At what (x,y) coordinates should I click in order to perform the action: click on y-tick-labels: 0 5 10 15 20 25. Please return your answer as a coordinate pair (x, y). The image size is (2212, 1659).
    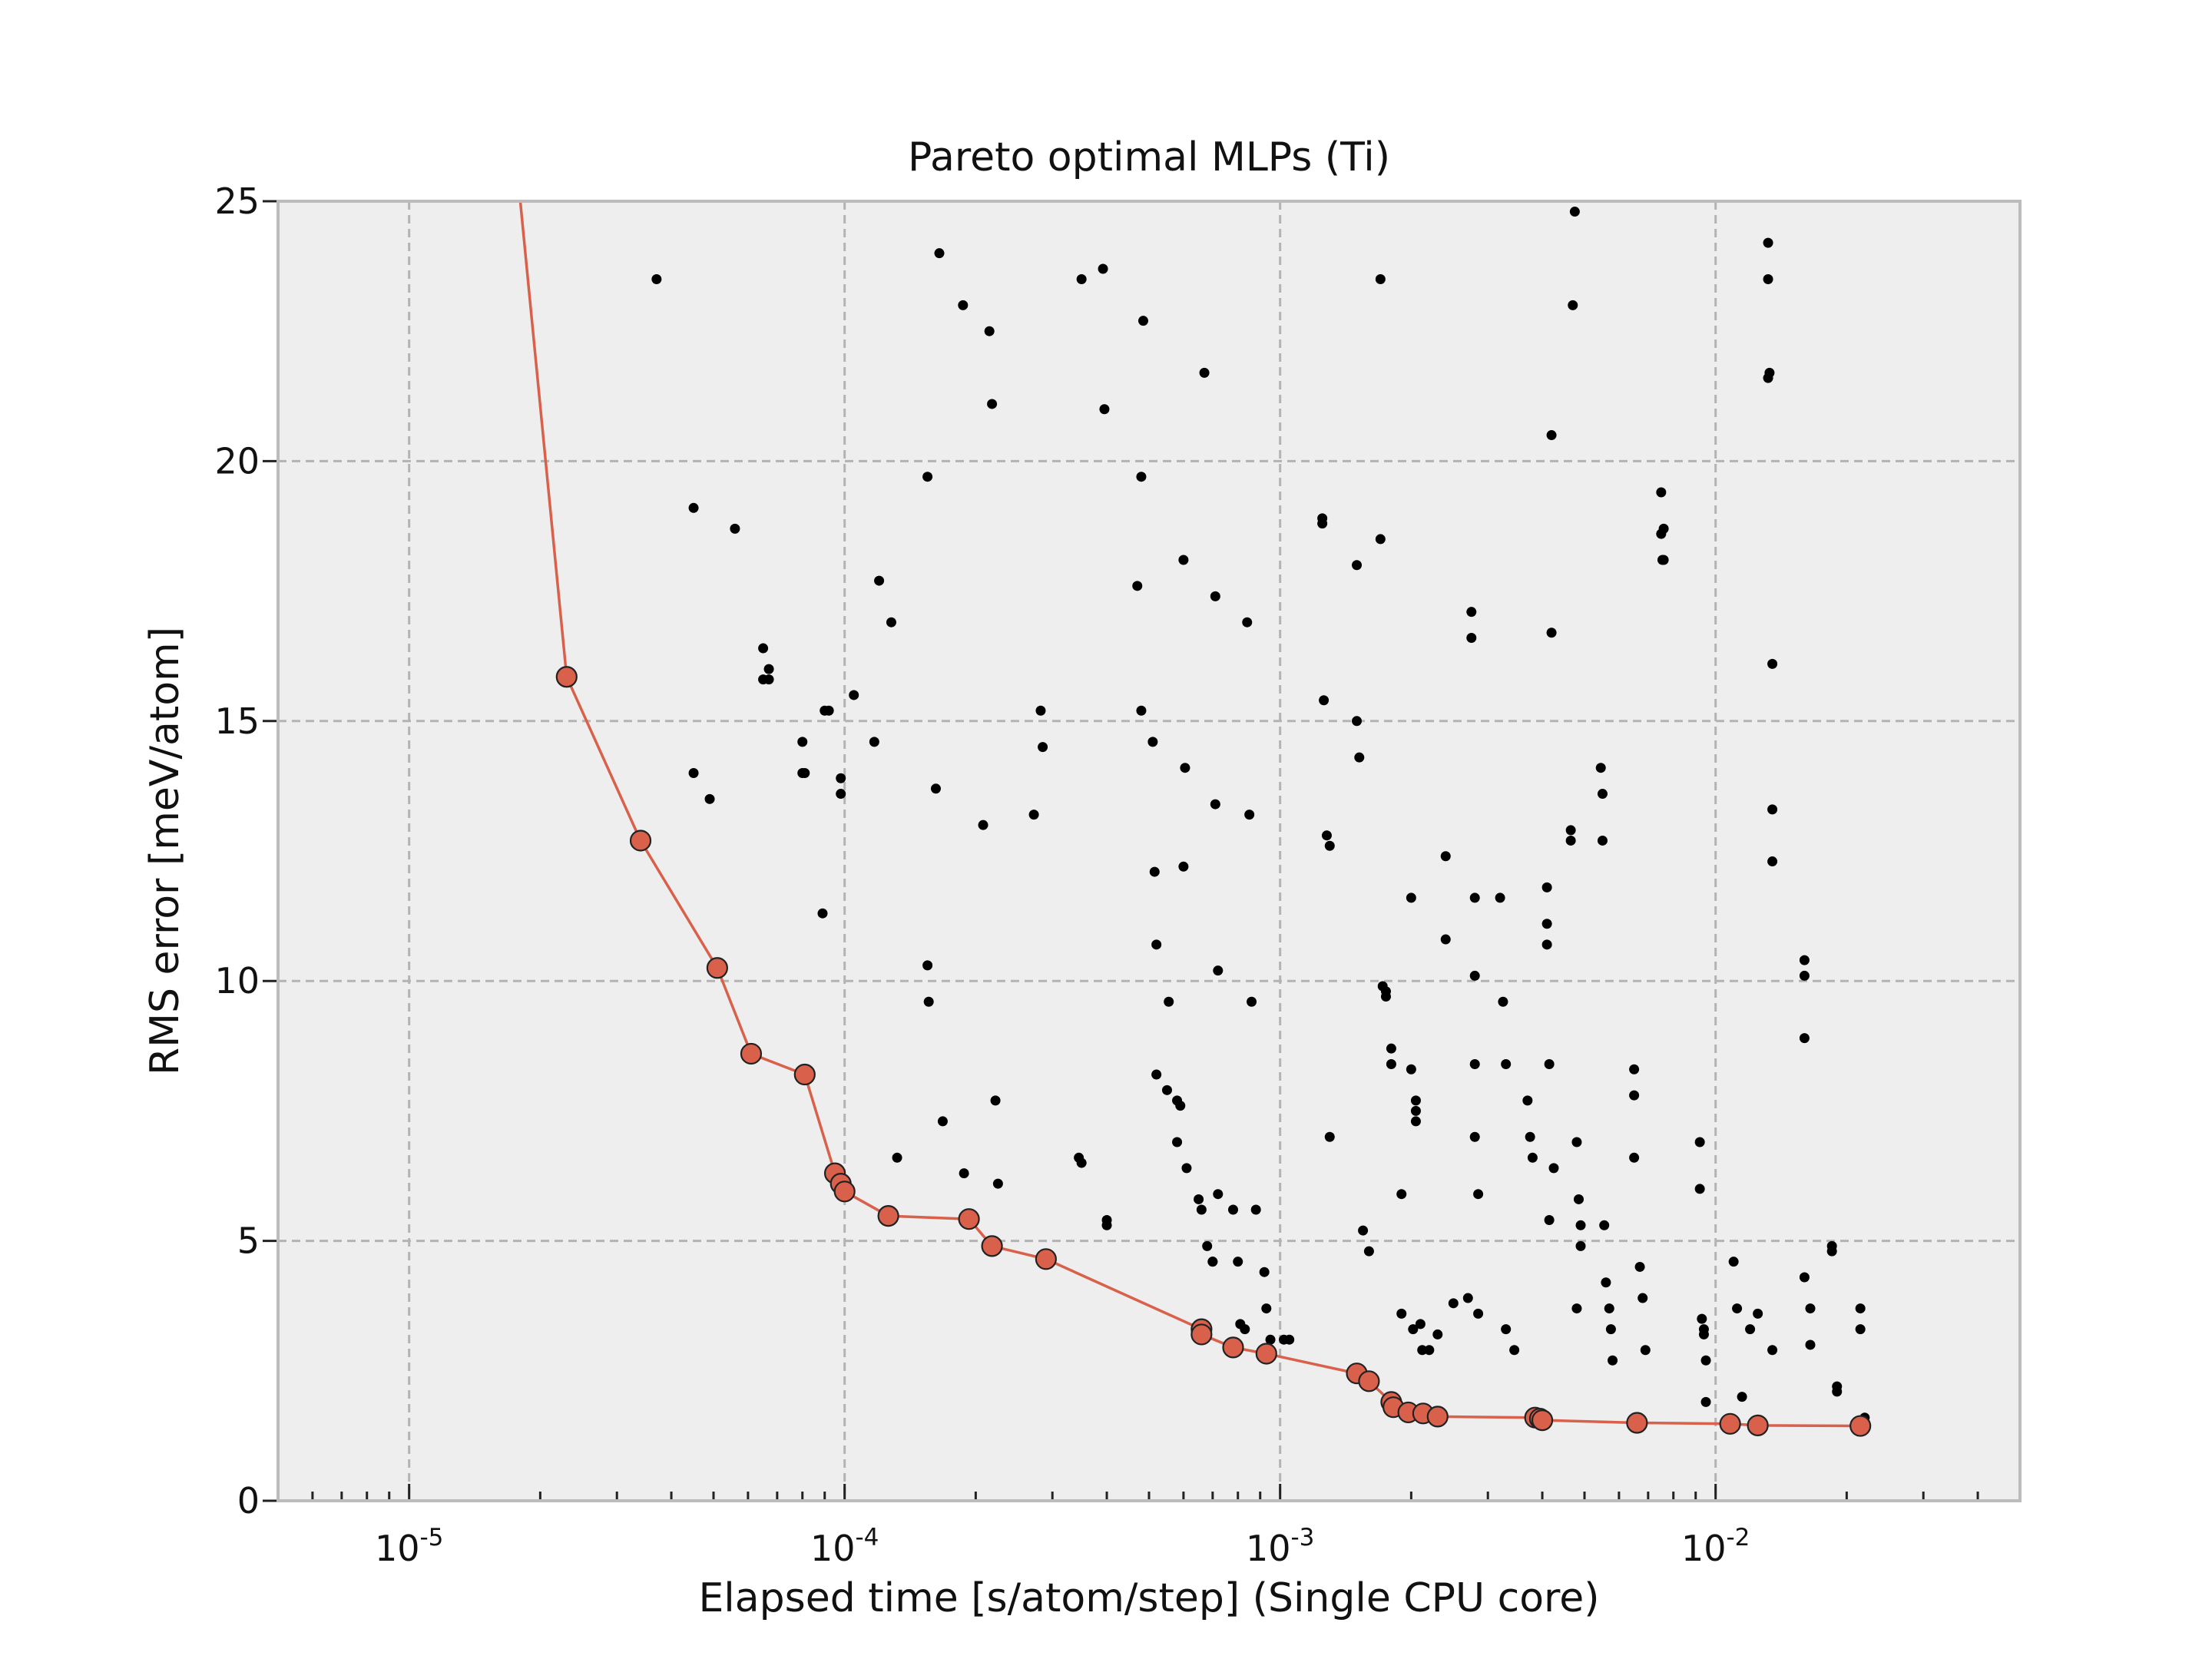
    Looking at the image, I should click on (237, 851).